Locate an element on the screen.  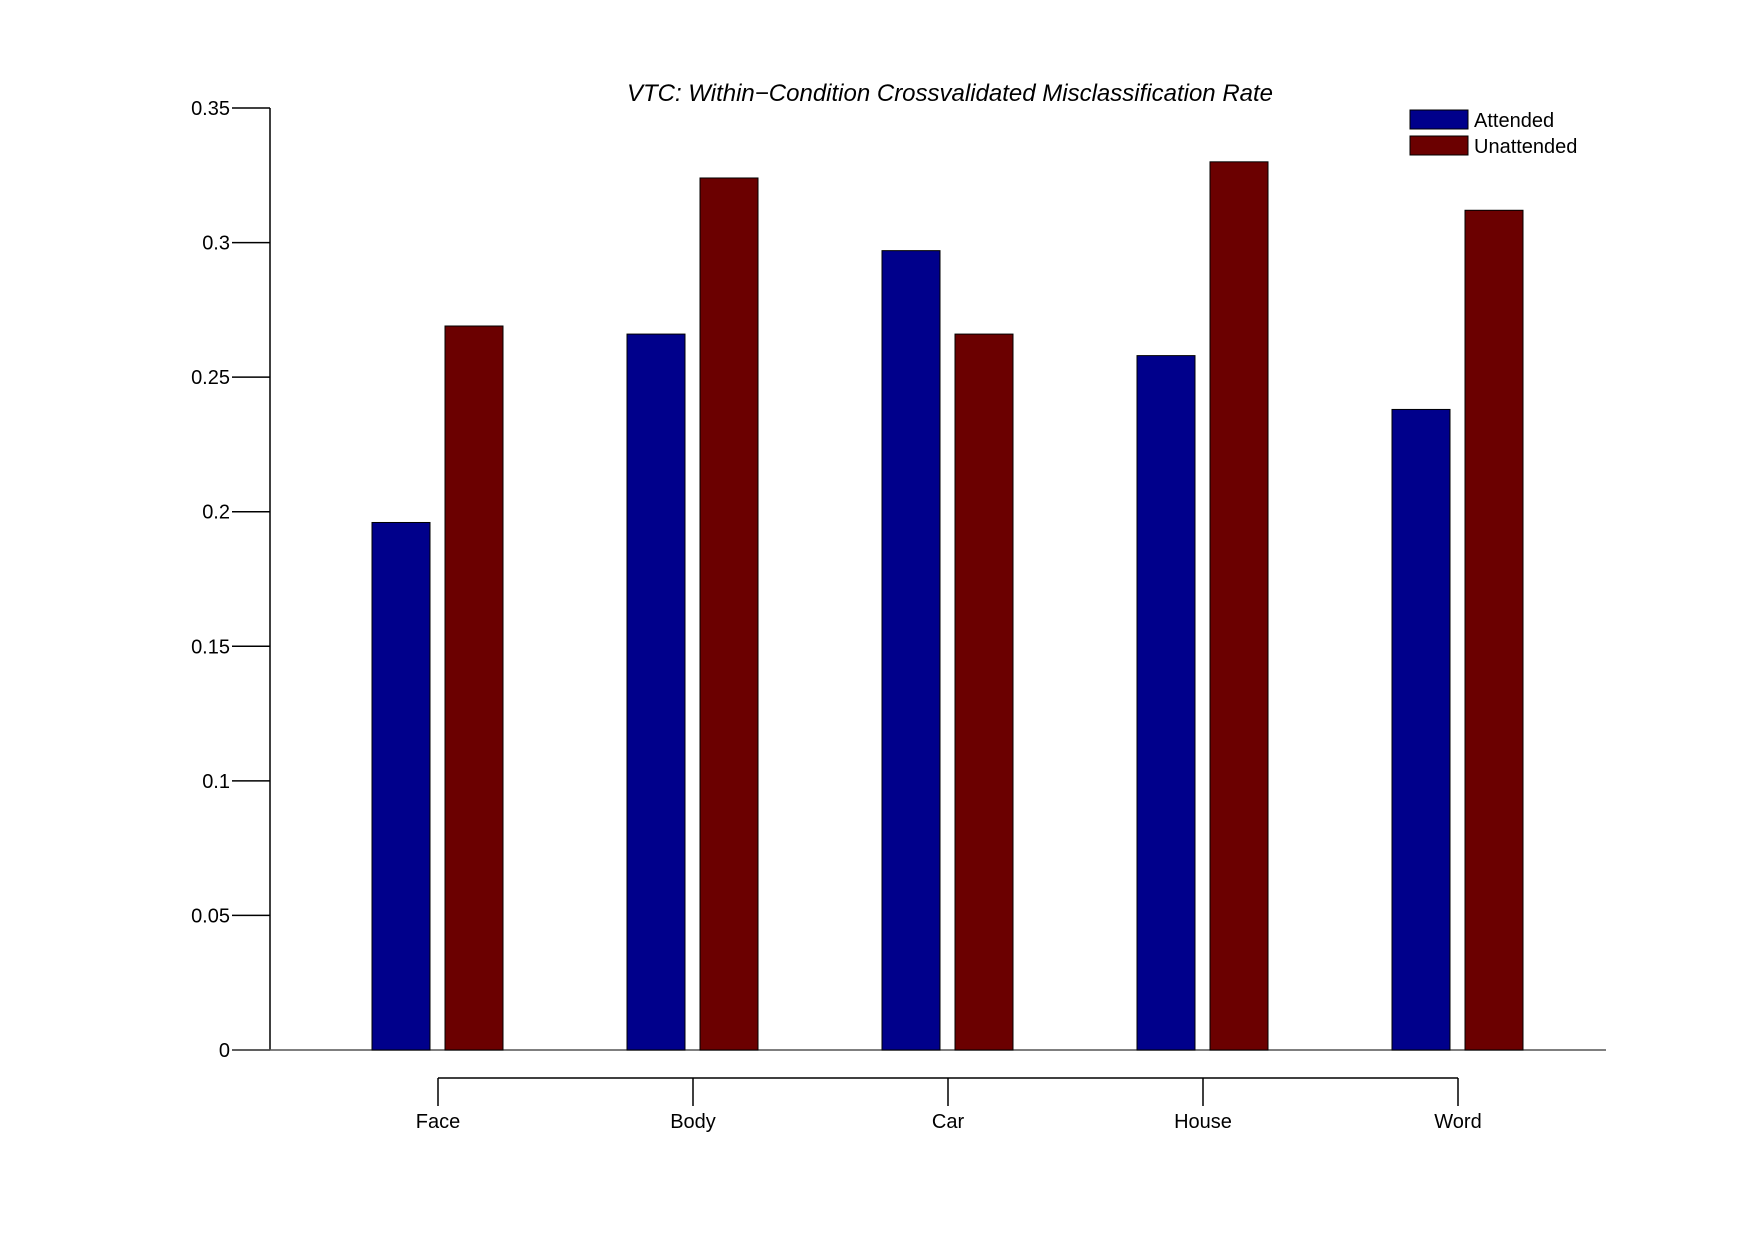
legend-swatch-attended is located at coordinates (1439, 119).